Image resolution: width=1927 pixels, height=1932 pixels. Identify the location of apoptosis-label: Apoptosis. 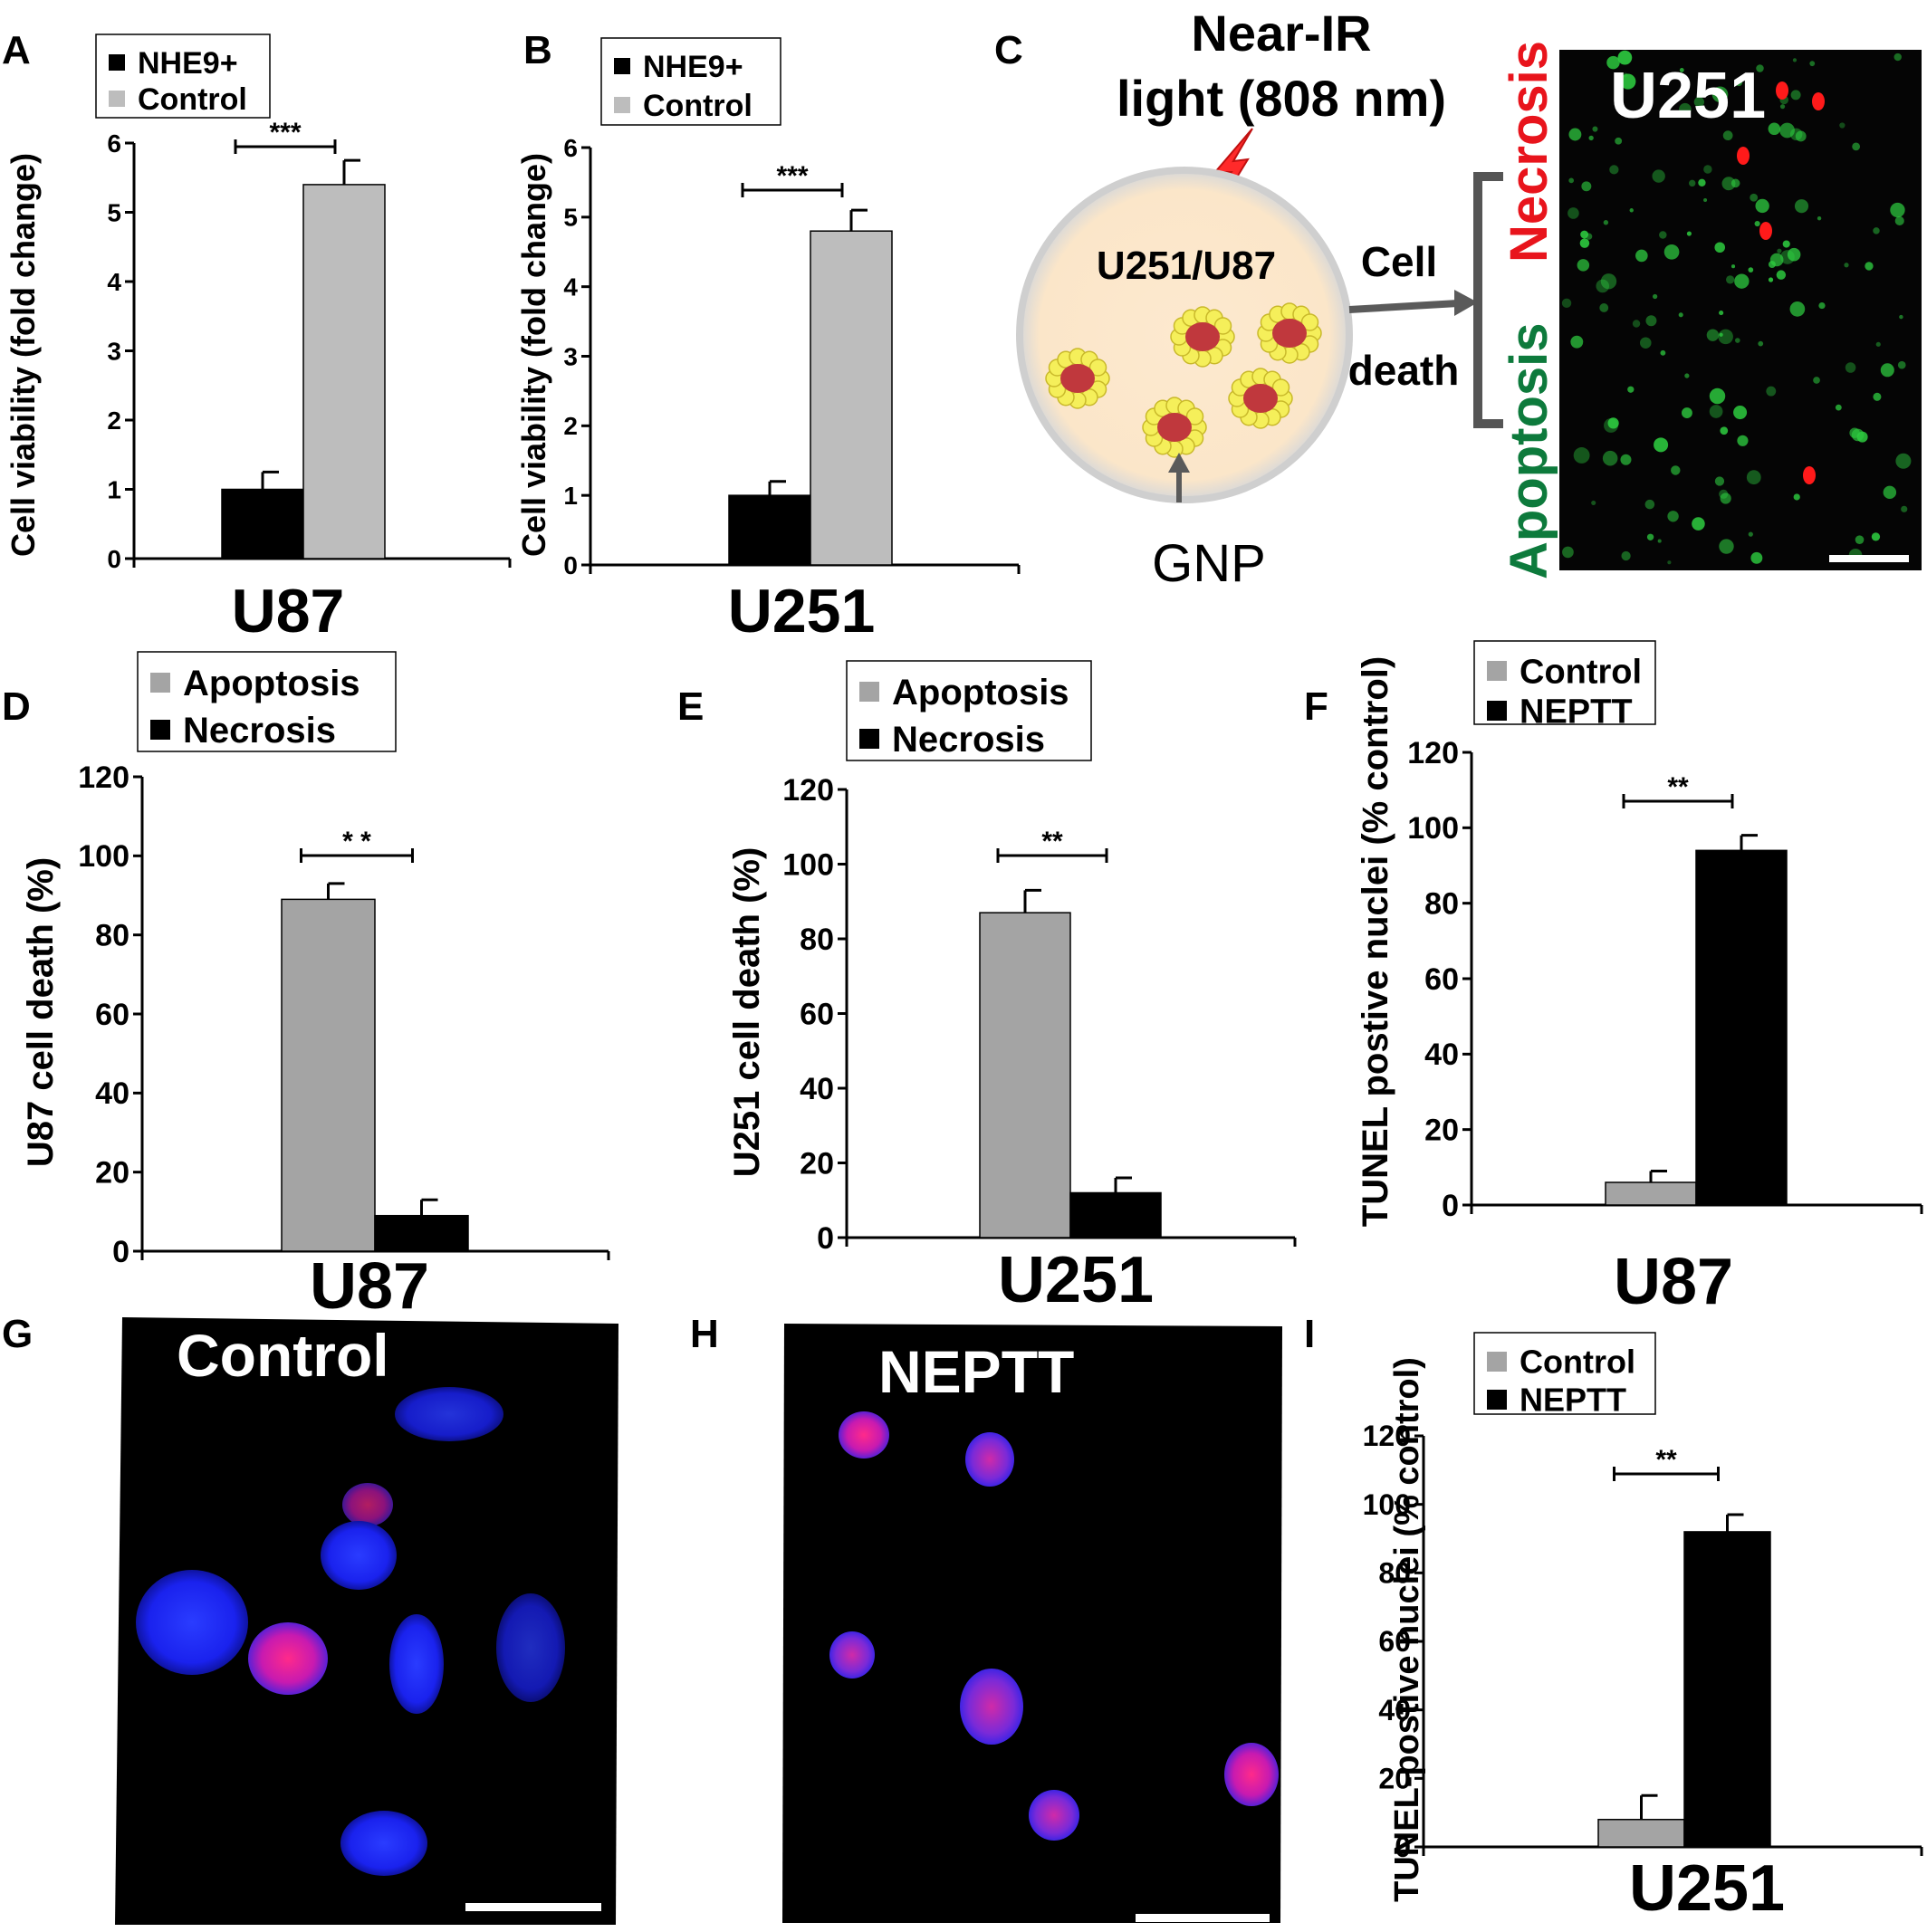
(1529, 450).